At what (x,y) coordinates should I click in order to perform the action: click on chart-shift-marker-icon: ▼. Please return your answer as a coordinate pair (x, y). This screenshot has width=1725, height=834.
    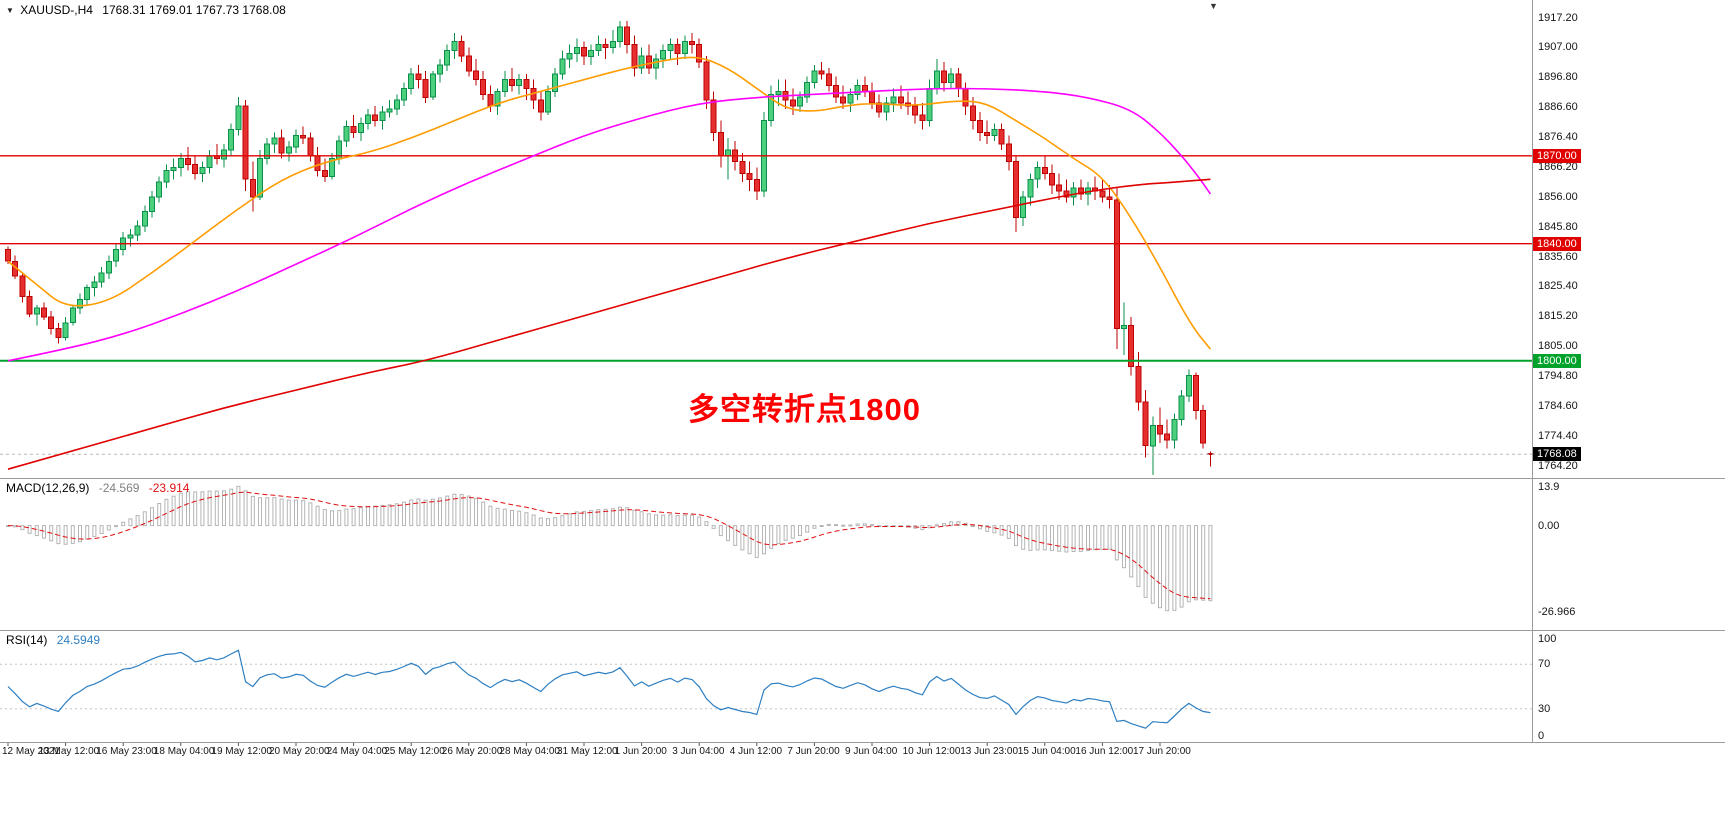
    Looking at the image, I should click on (1213, 6).